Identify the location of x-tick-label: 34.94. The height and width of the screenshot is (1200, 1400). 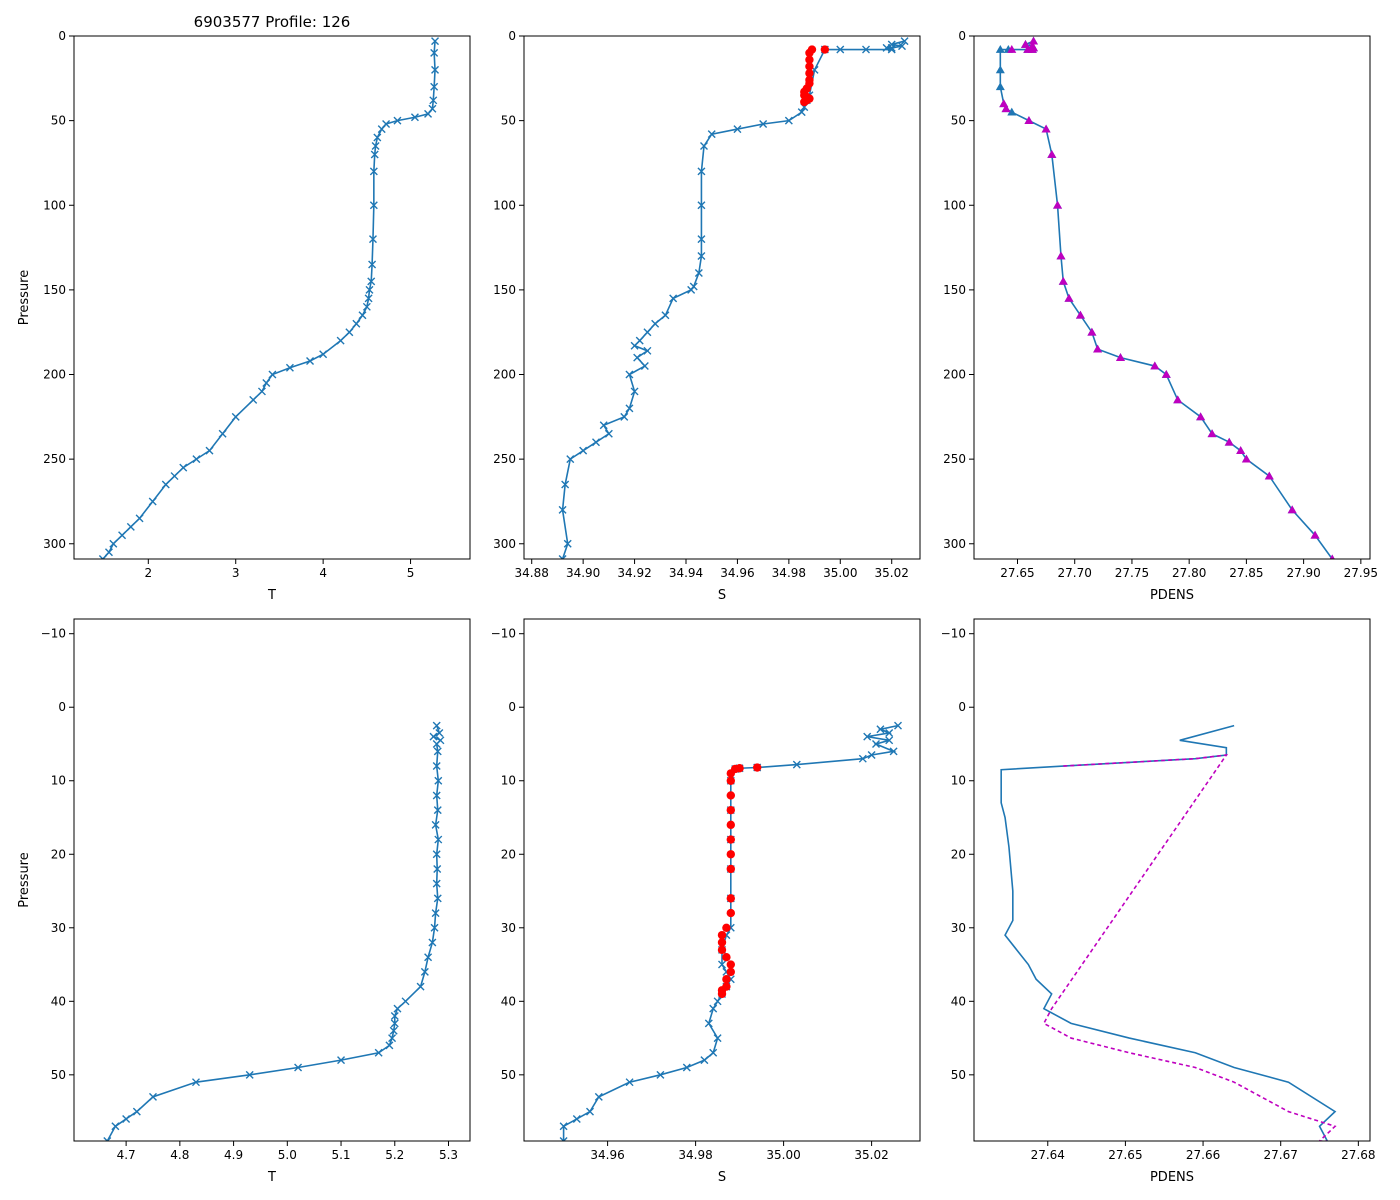
(686, 573).